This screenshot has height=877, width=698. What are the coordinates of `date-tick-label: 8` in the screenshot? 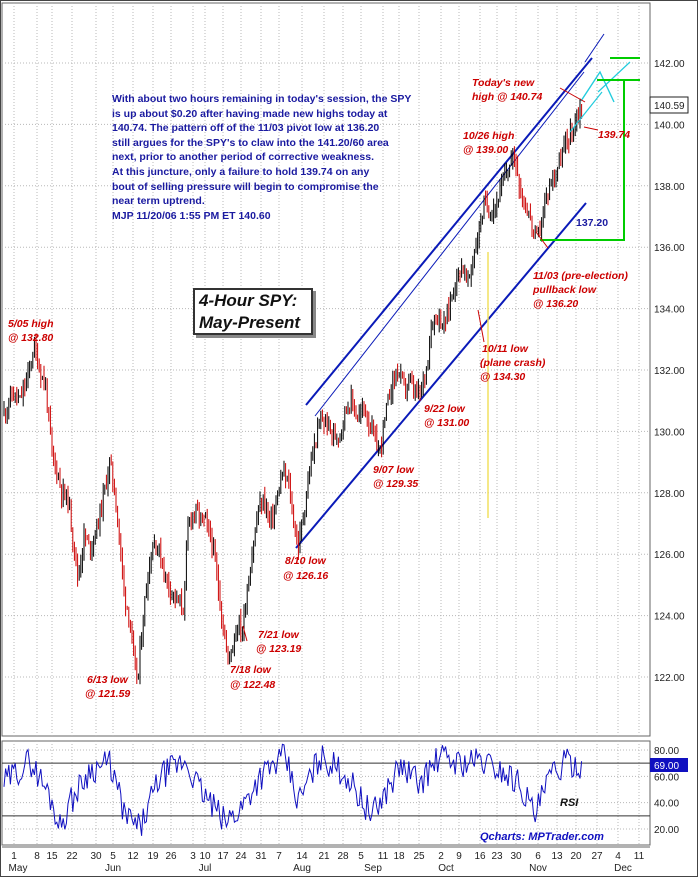 It's located at (37, 856).